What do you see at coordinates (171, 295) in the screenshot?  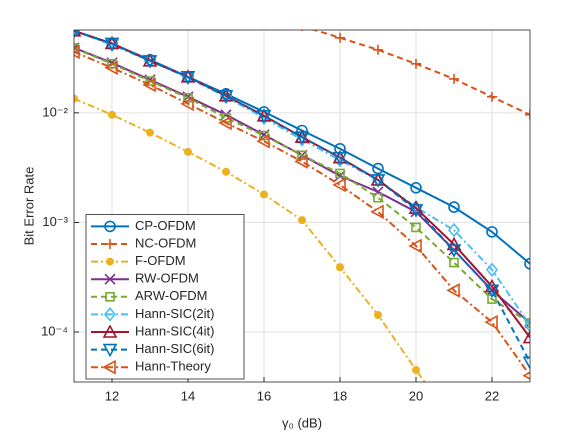 I see `legend-label: ARW-OFDM` at bounding box center [171, 295].